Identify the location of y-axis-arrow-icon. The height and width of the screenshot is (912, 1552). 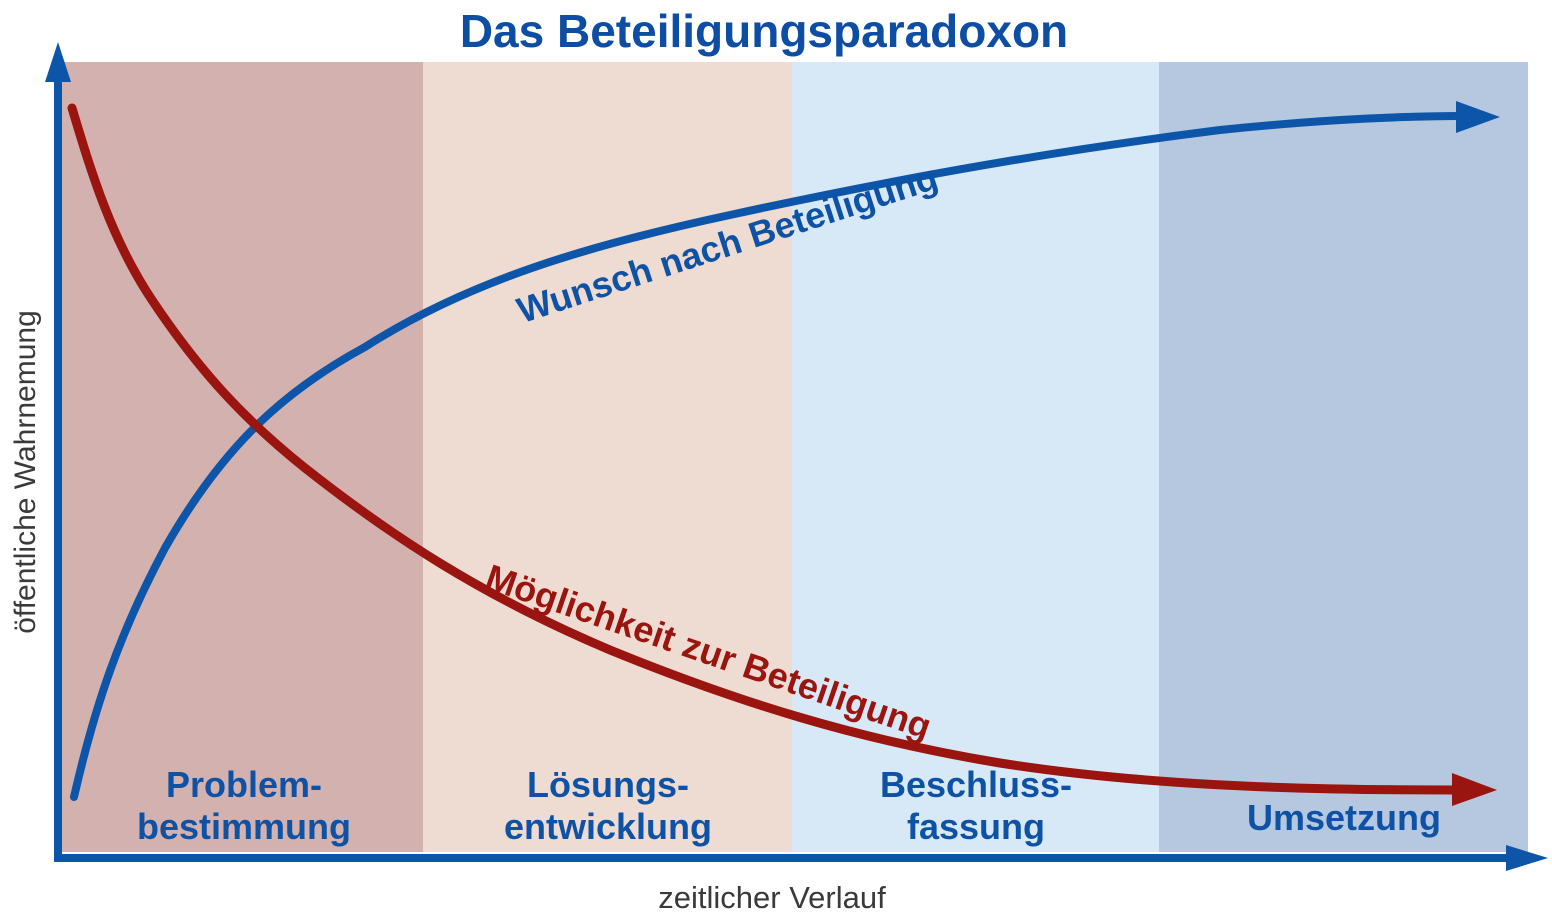
(58, 62).